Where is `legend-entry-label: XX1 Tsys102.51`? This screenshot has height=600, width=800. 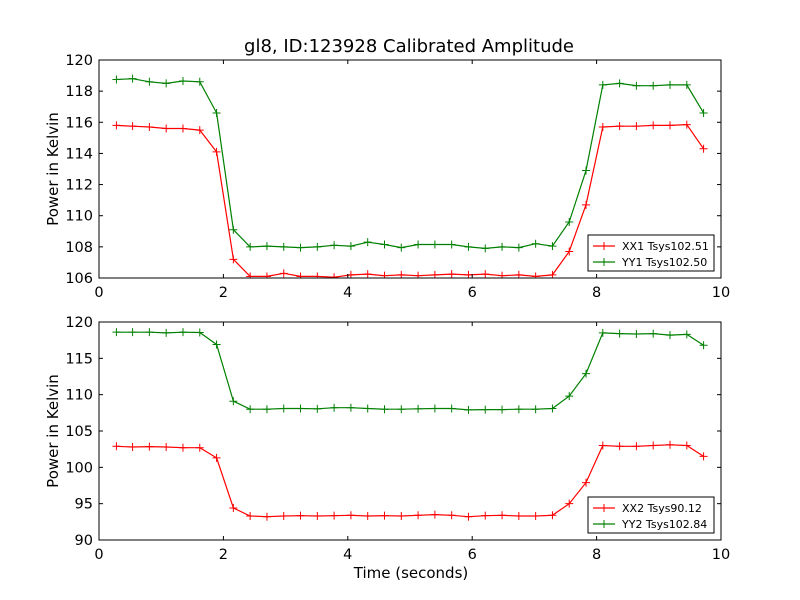
legend-entry-label: XX1 Tsys102.51 is located at coordinates (665, 246).